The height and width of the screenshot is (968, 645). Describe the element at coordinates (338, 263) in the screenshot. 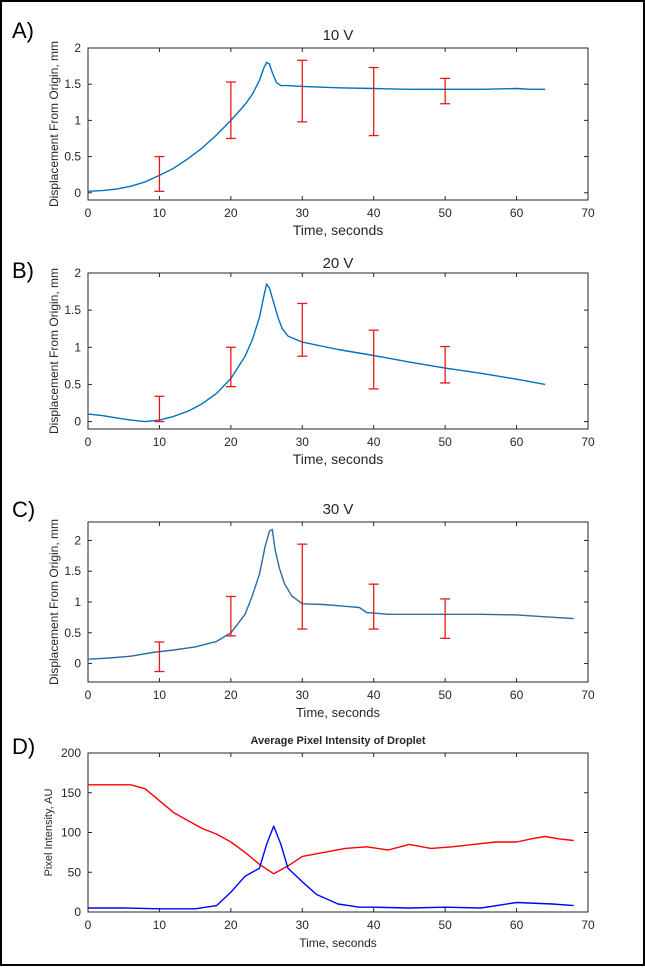

I see `chart-title: 20 V` at that location.